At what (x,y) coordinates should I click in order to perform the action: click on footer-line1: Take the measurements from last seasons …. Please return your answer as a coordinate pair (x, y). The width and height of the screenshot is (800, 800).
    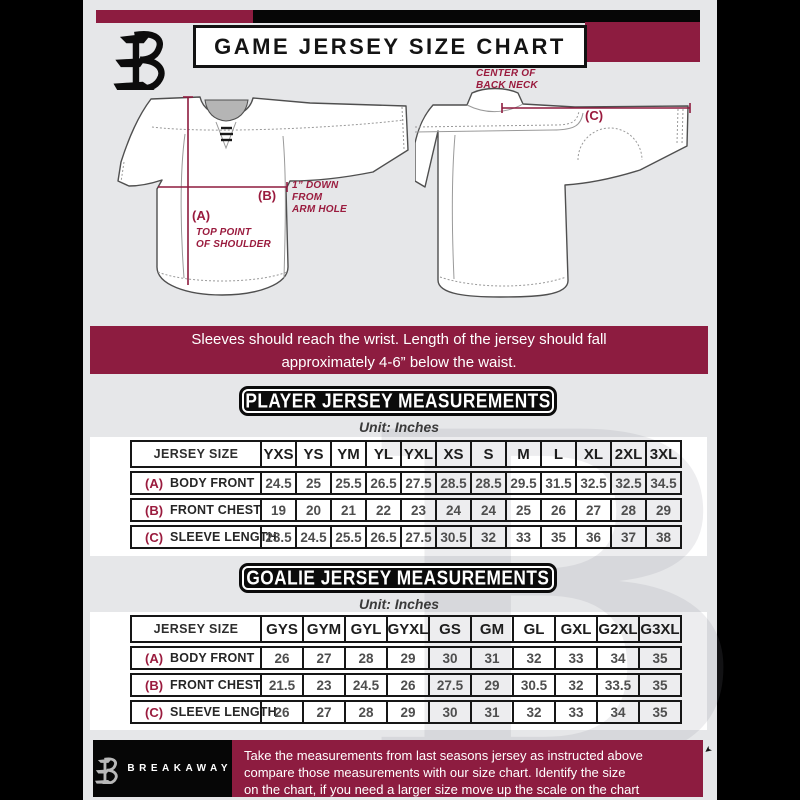
    Looking at the image, I should click on (443, 755).